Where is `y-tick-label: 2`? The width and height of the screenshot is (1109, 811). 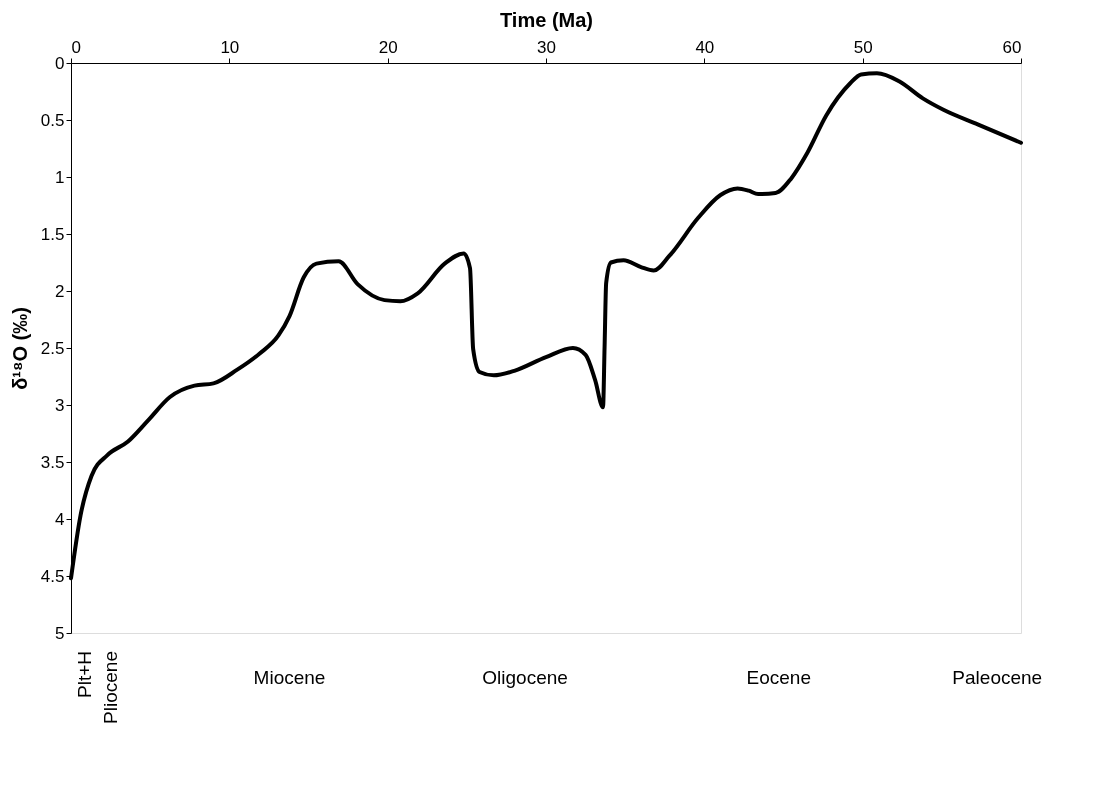
y-tick-label: 2 is located at coordinates (60, 291).